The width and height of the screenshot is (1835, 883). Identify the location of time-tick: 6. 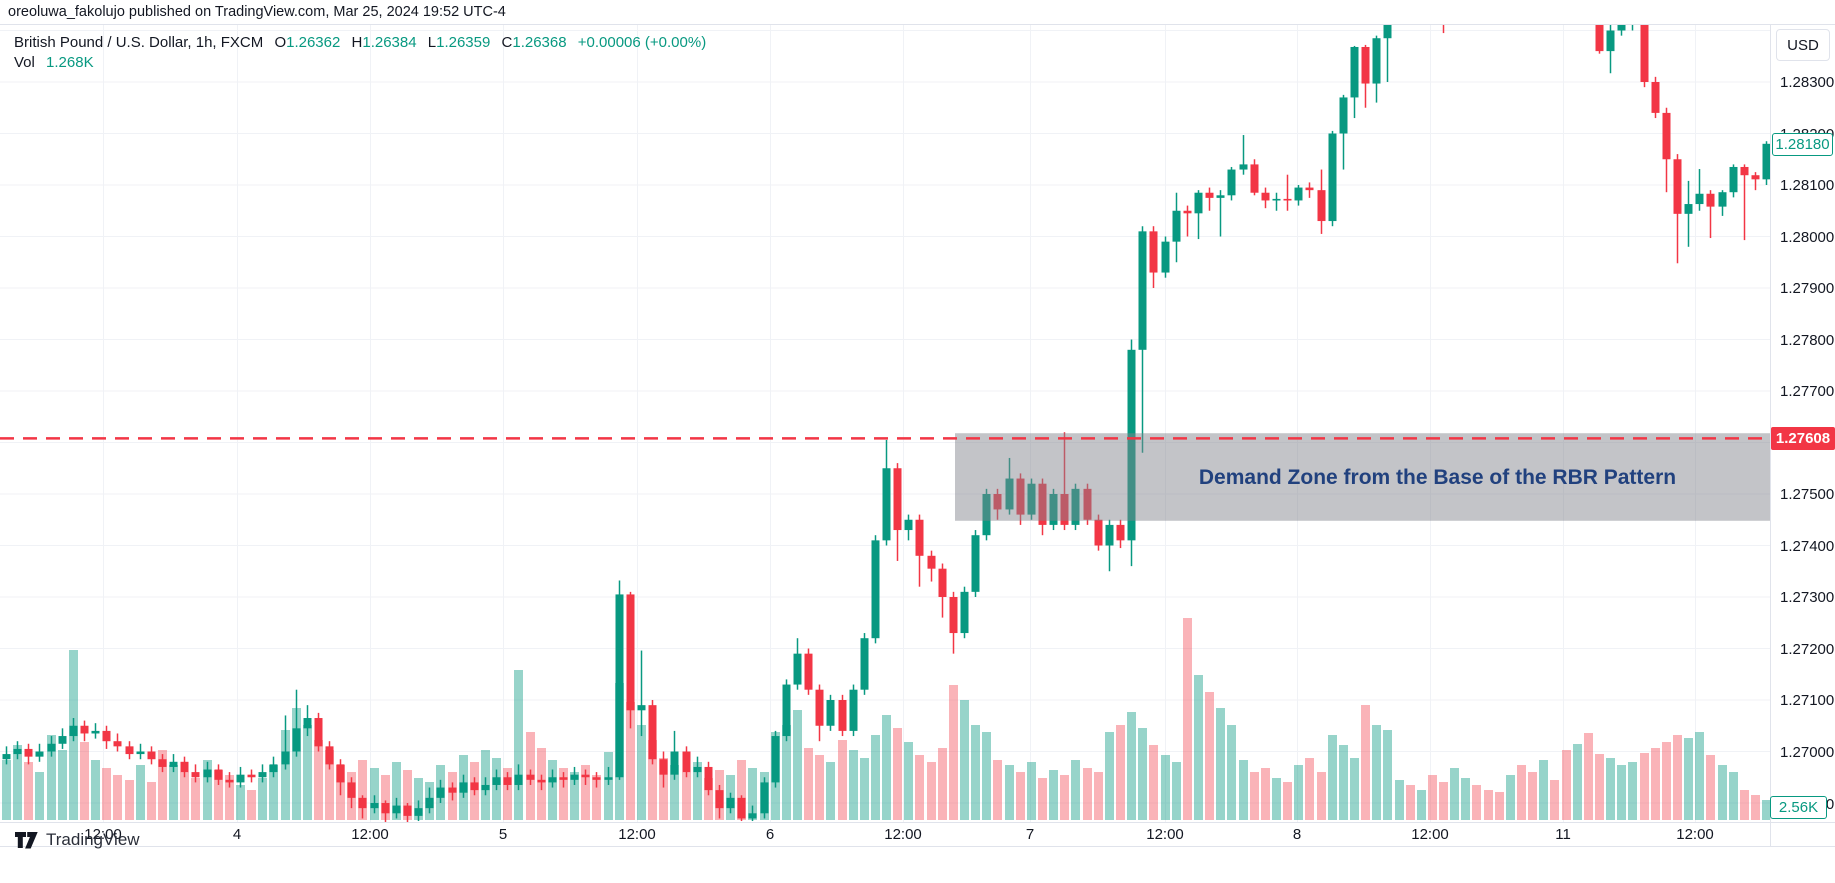
(770, 834).